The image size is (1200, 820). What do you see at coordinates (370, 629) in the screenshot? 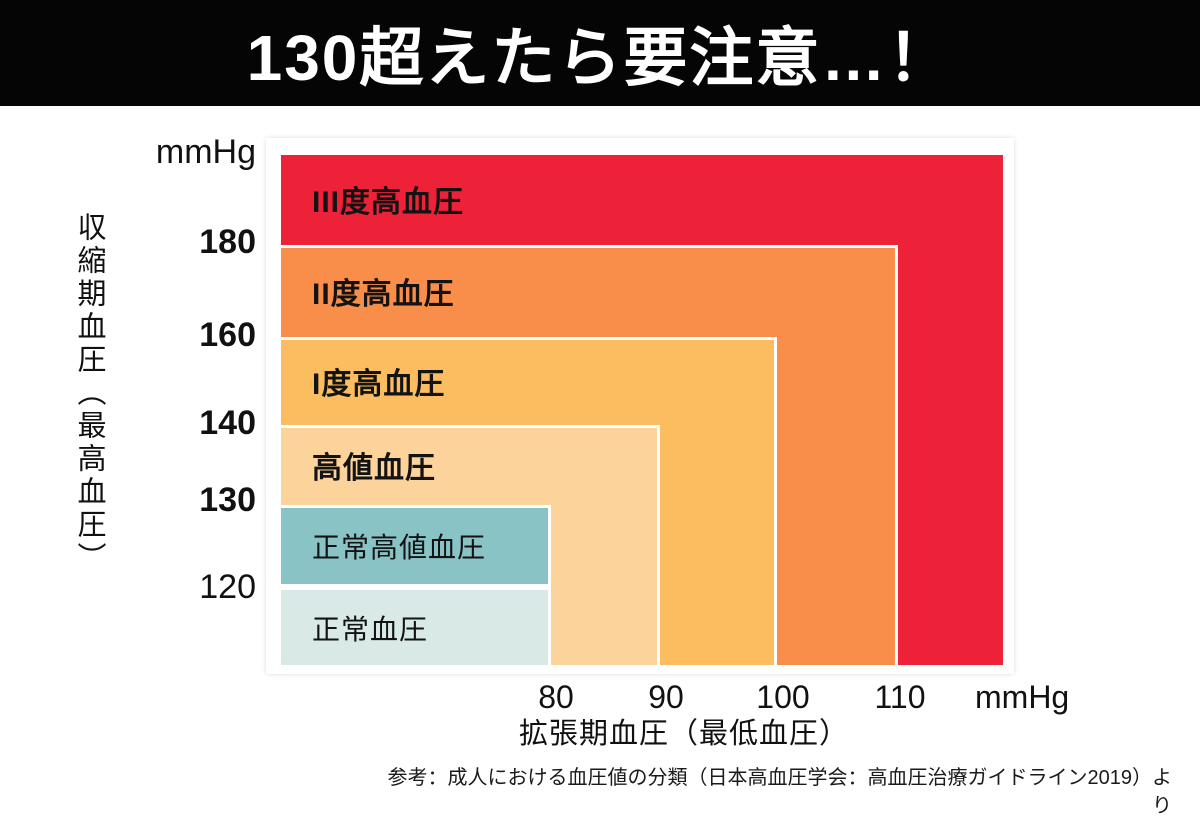
I see `category-label-normal-bp: 正常血圧` at bounding box center [370, 629].